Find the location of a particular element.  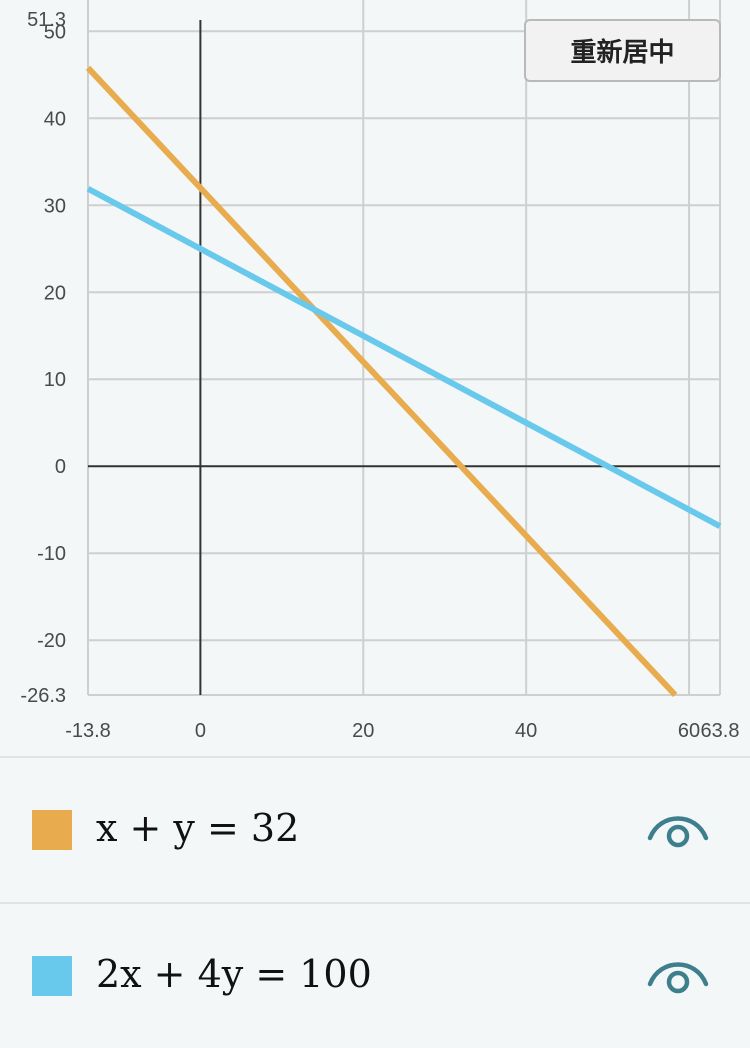

recenter-button: 重新居中 is located at coordinates (622, 50).